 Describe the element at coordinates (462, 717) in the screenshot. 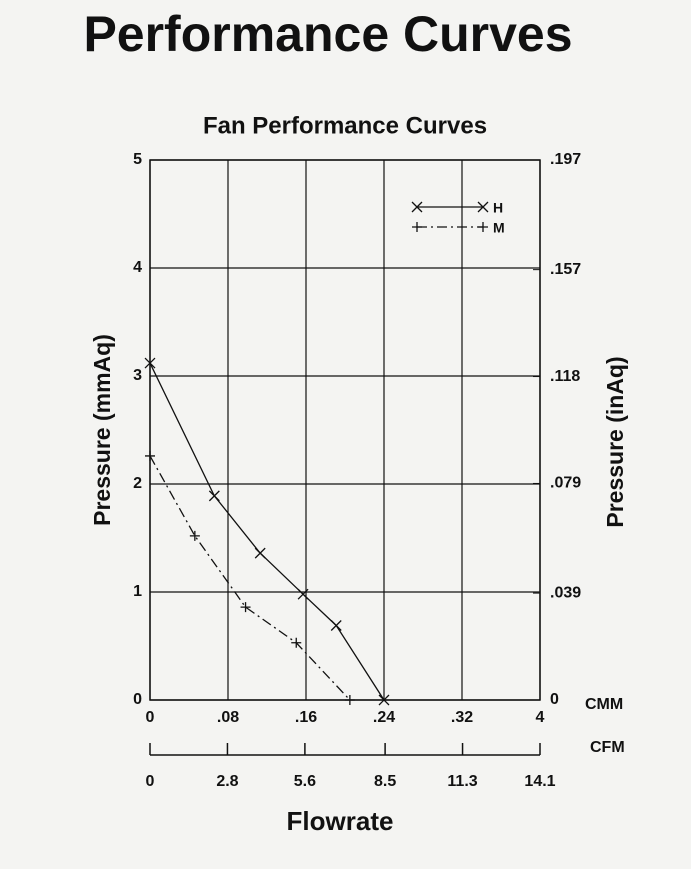

I see `x-tick-label: .32` at that location.